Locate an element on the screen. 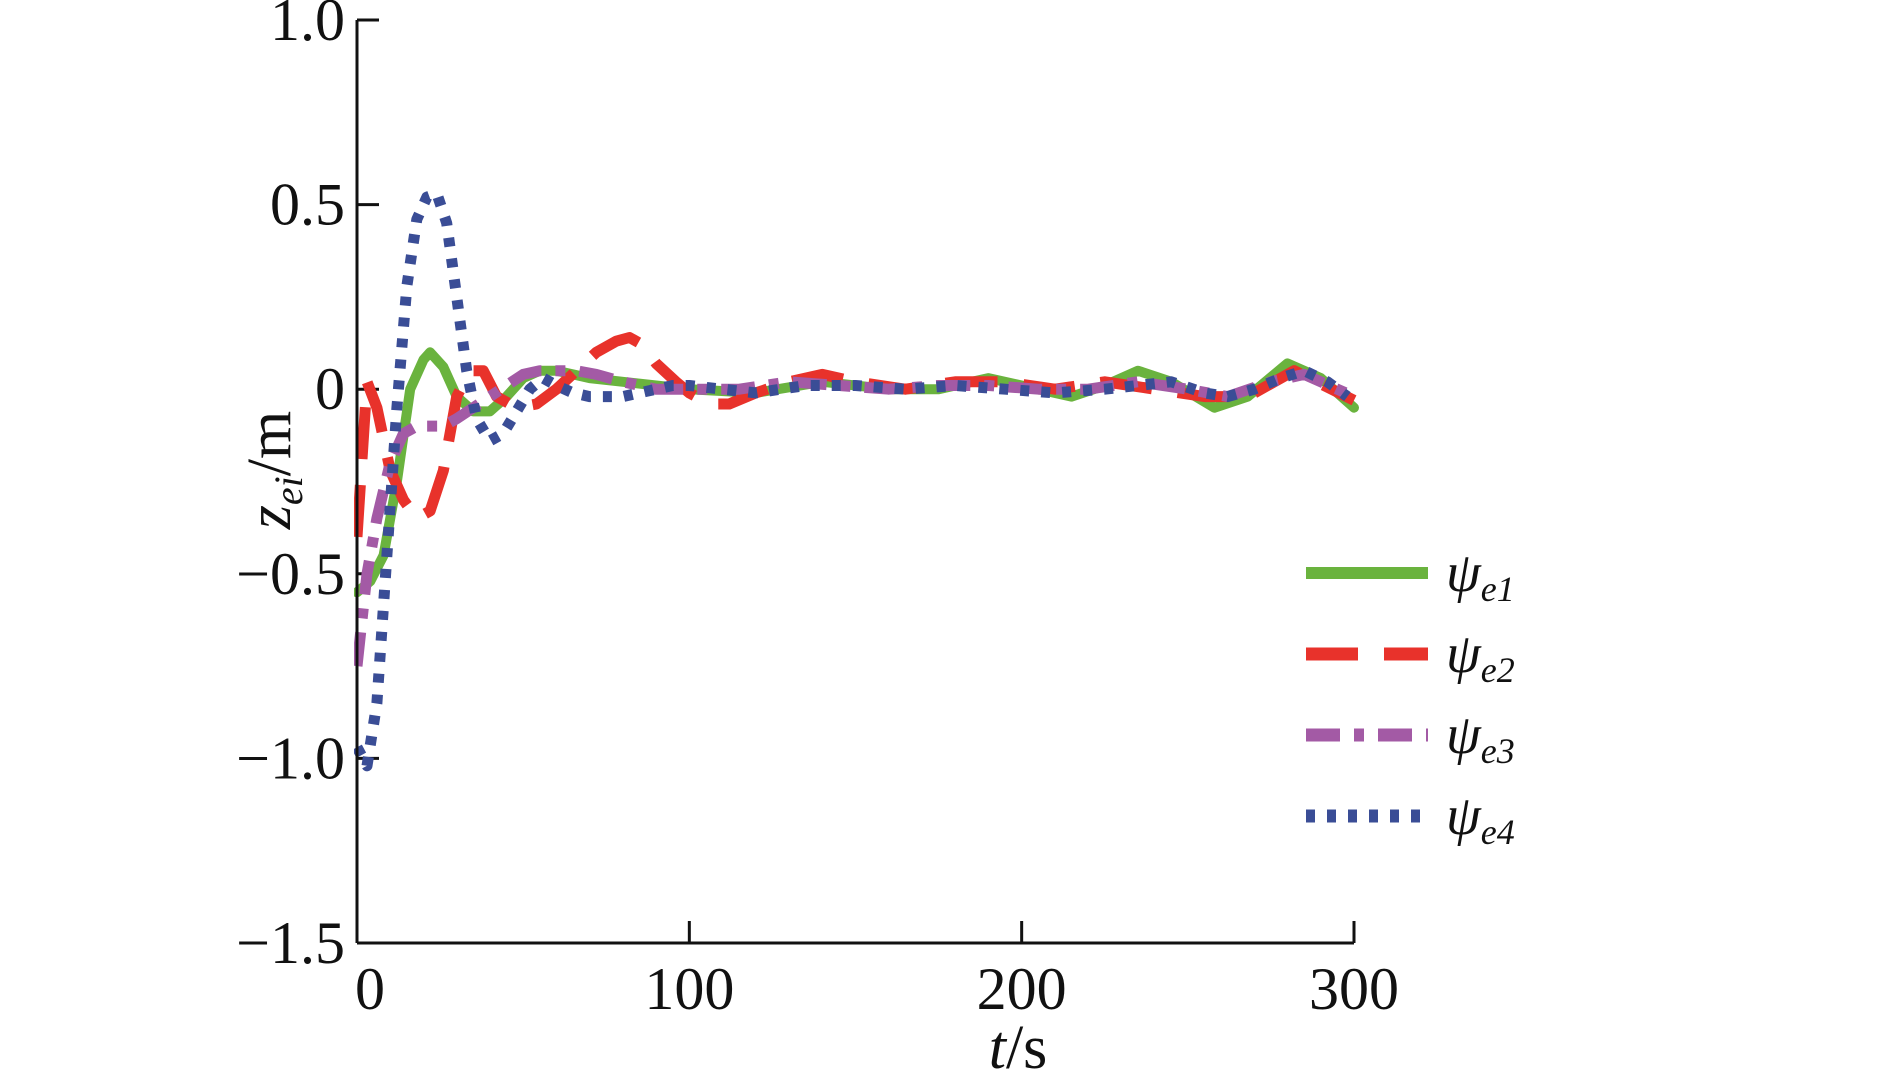 This screenshot has height=1077, width=1889. x-axis-label-var: t is located at coordinates (998, 1045).